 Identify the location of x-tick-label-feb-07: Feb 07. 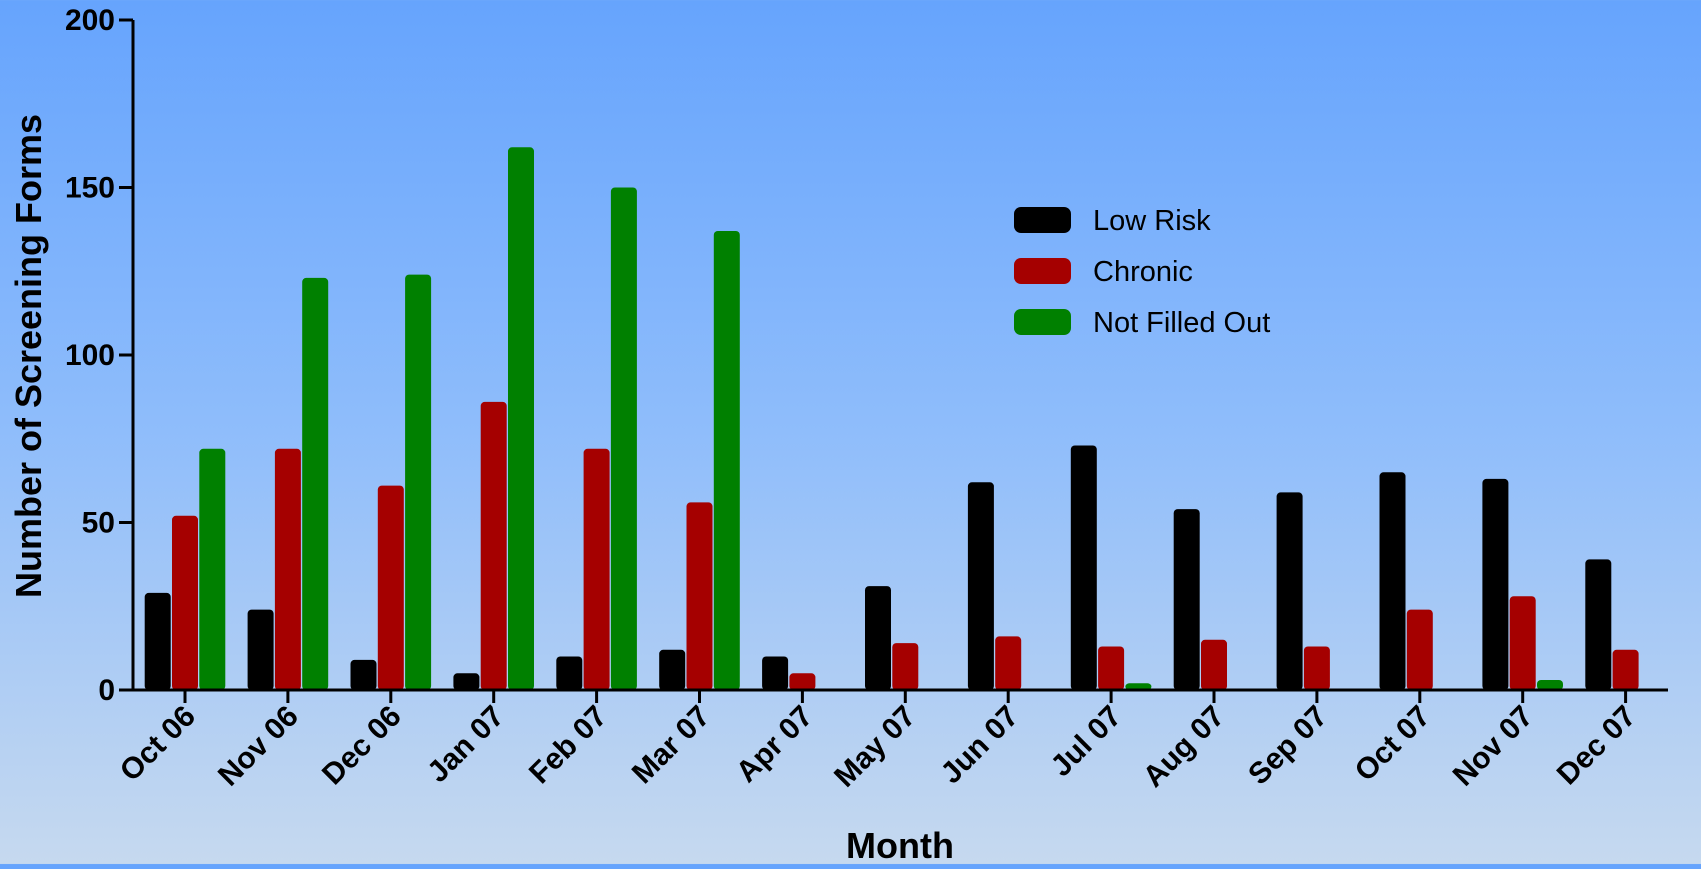
(568, 745).